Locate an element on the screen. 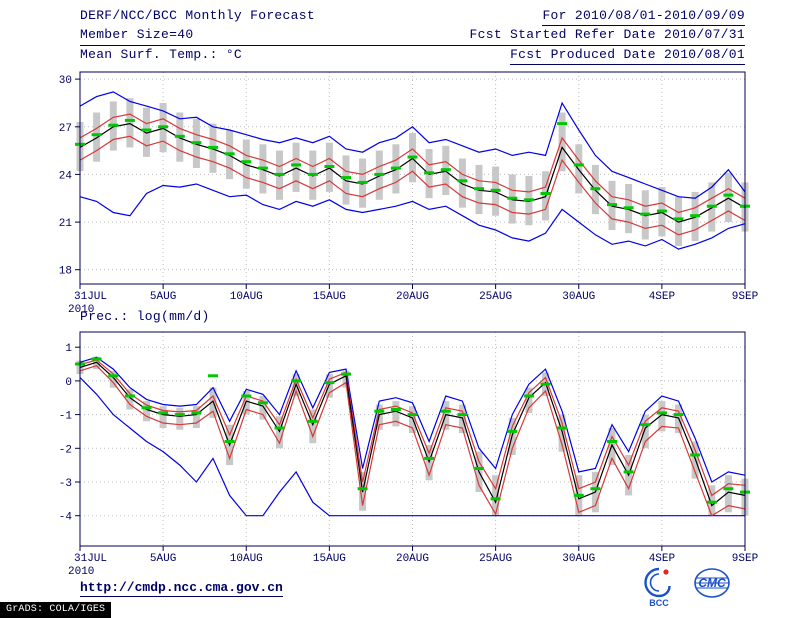 This screenshot has height=618, width=800. bcc-logo-swirl-inner is located at coordinates (654, 582).